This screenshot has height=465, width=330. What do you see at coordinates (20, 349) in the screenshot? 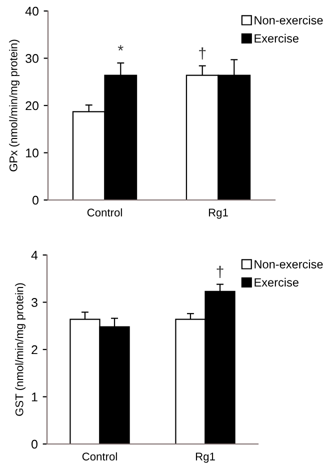
I see `y-axis-title: GST (nmol/min/mg protein)` at bounding box center [20, 349].